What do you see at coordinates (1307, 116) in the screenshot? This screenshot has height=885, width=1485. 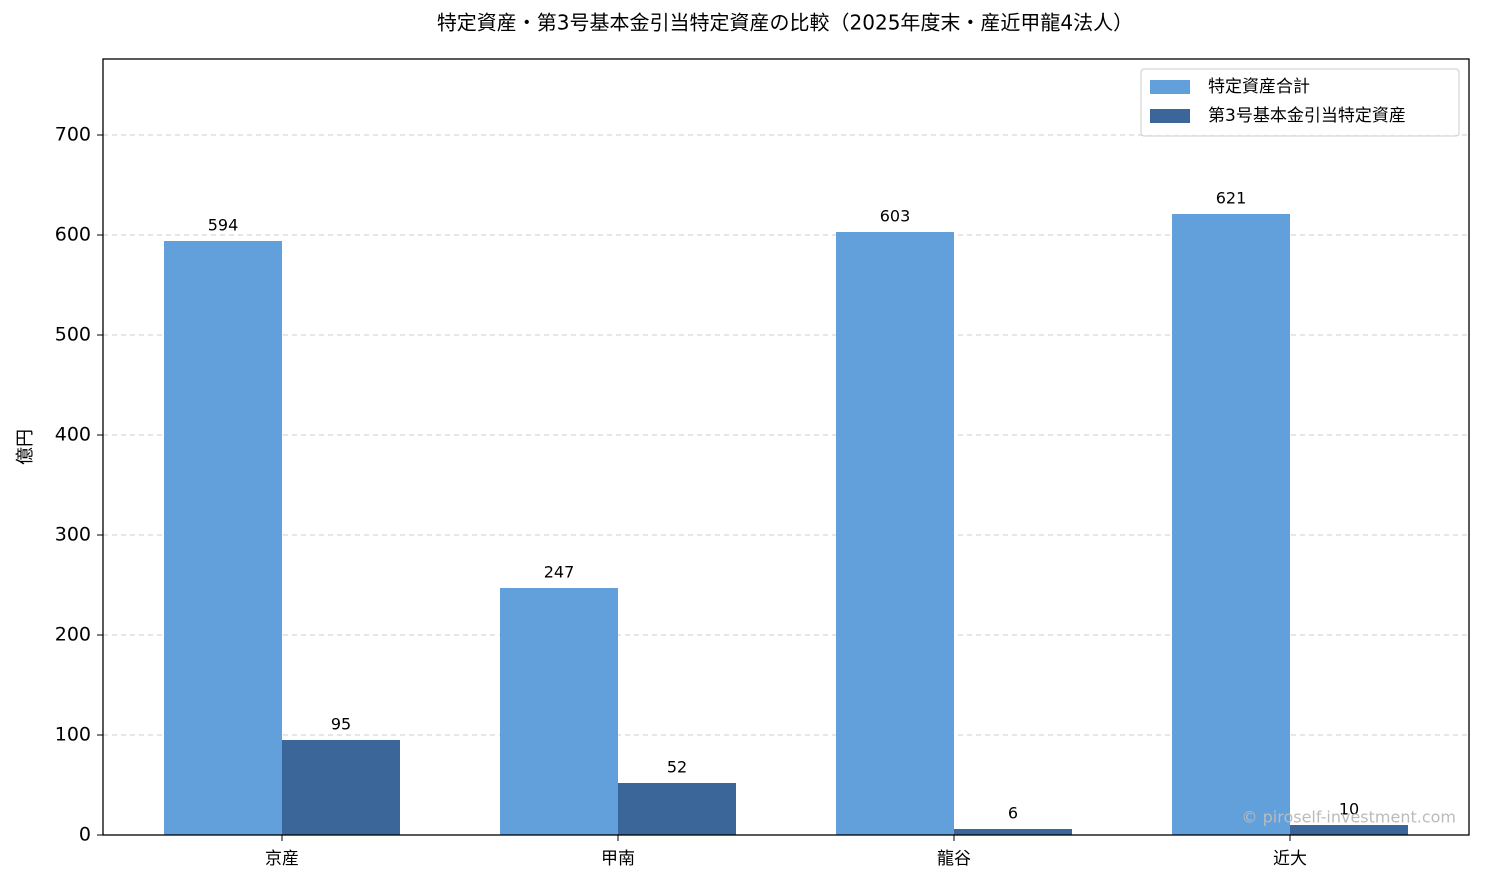 I see `legend-label: 第3号基本金引当特定資産` at bounding box center [1307, 116].